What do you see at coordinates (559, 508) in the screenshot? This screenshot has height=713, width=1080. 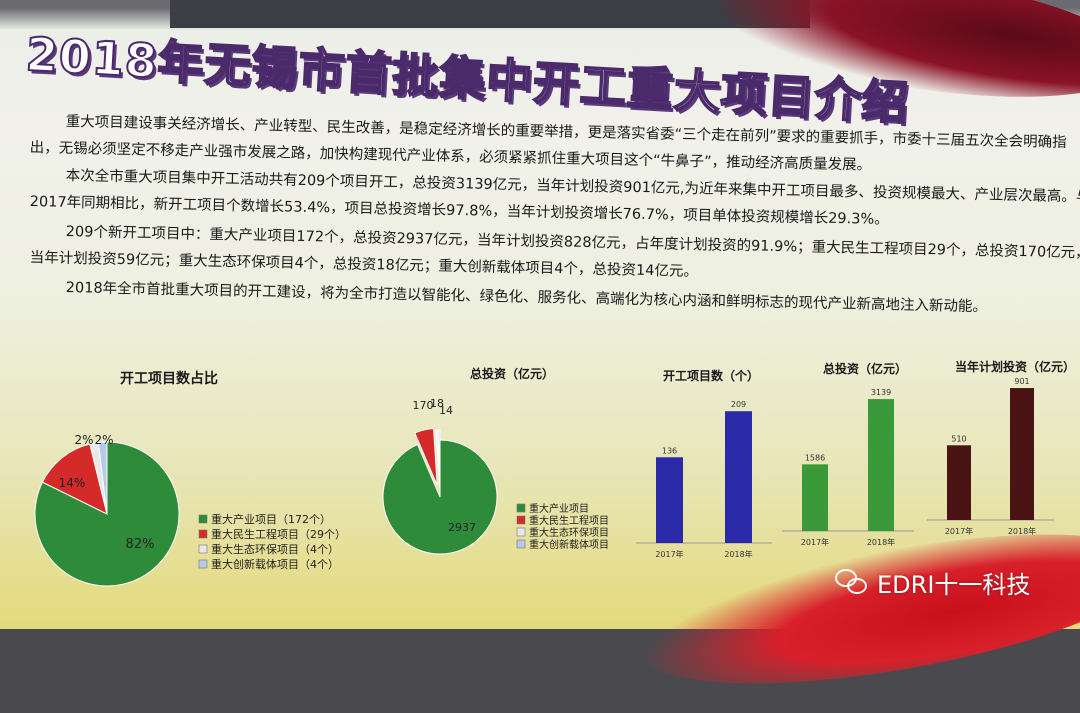 I see `legend-label: 重大产业项目` at bounding box center [559, 508].